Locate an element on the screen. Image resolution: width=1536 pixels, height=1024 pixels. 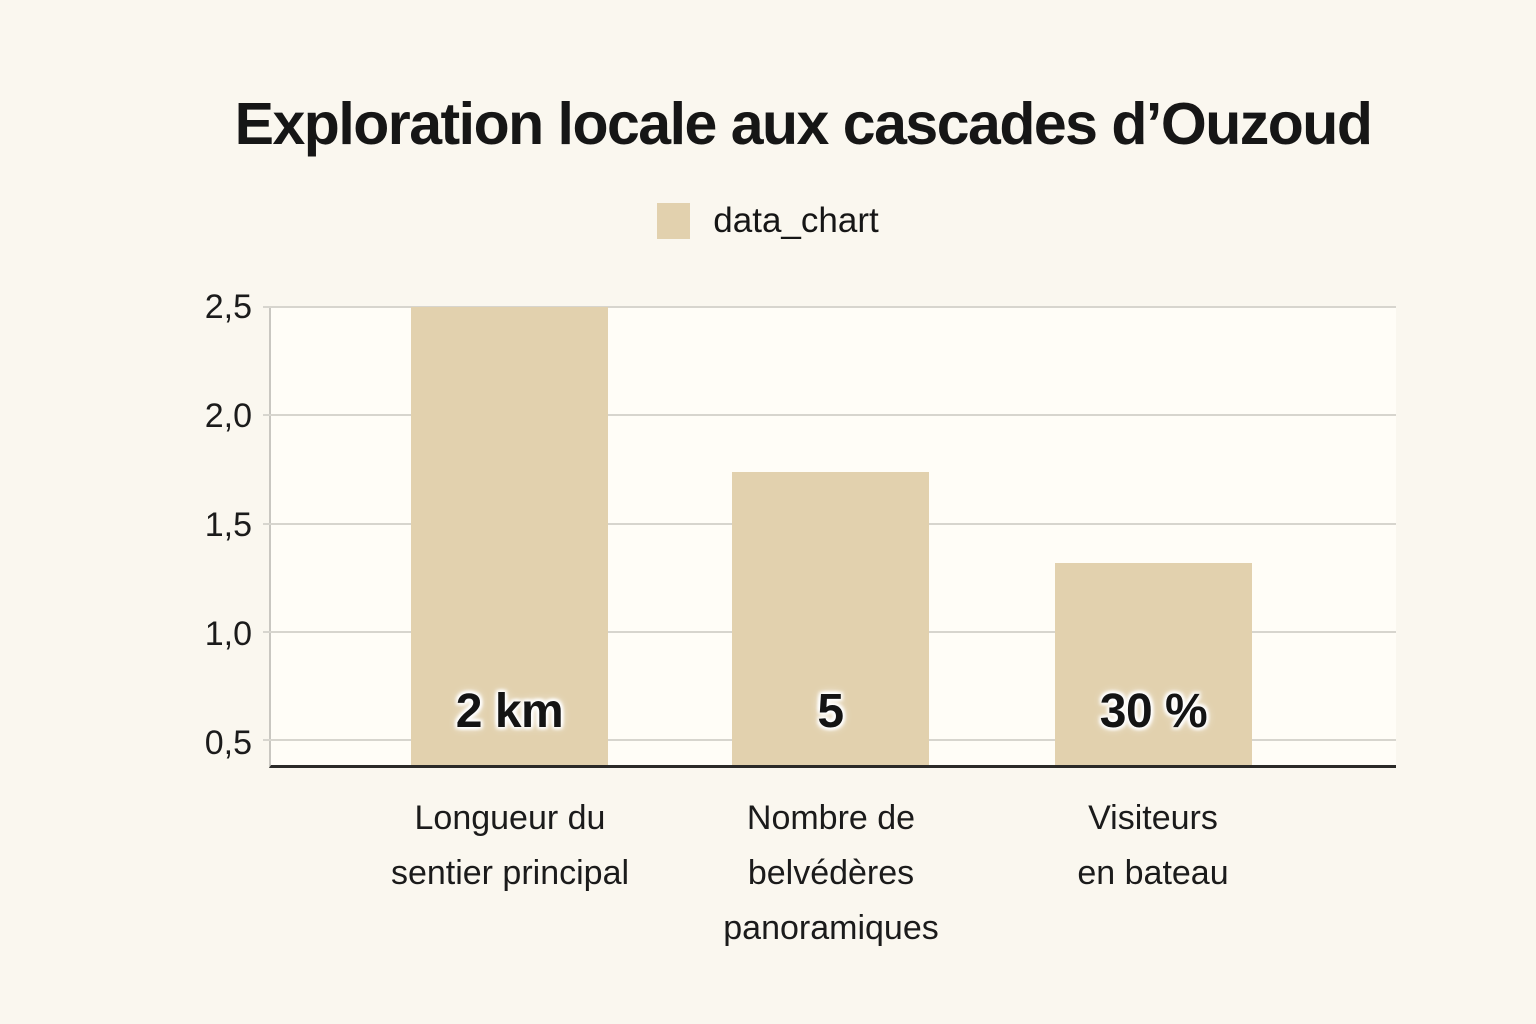
category-label-line: panoramiques is located at coordinates (831, 928).